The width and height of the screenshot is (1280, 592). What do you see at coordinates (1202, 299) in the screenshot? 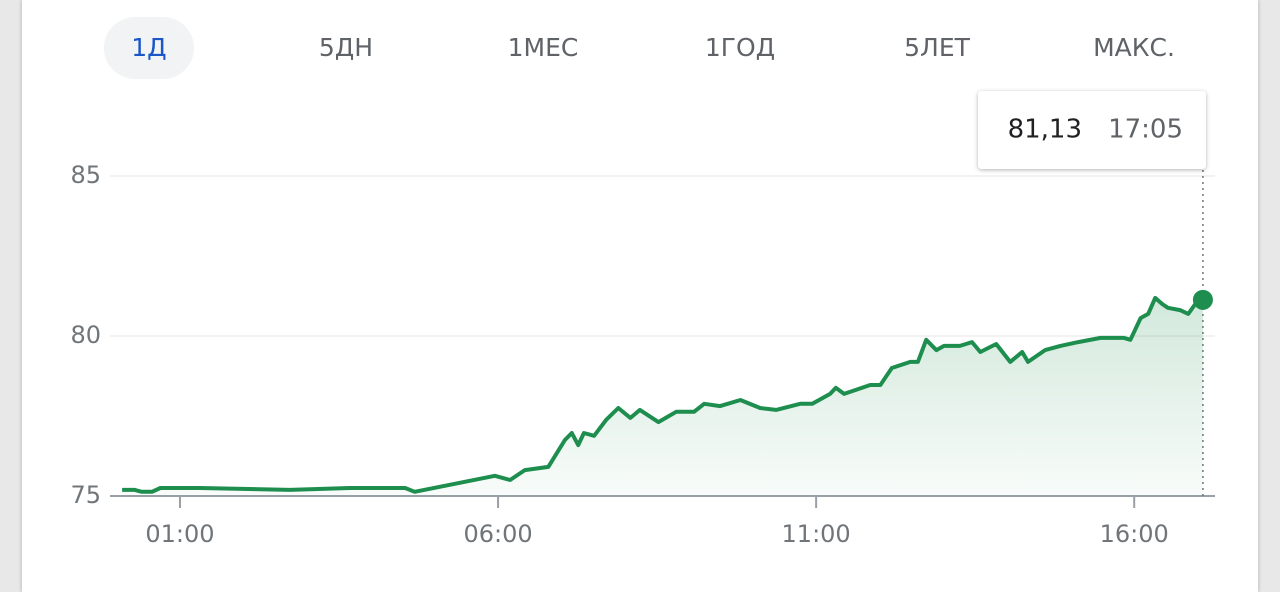
I see `current-point` at bounding box center [1202, 299].